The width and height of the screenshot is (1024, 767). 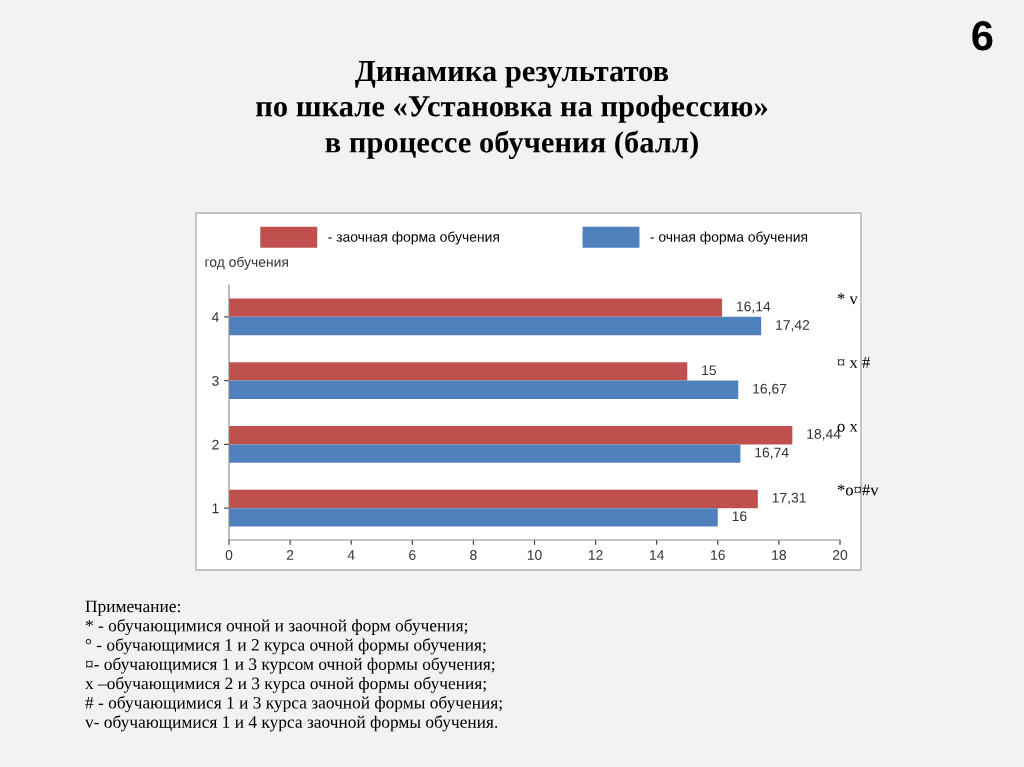 I want to click on annotation: * v, so click(x=847, y=299).